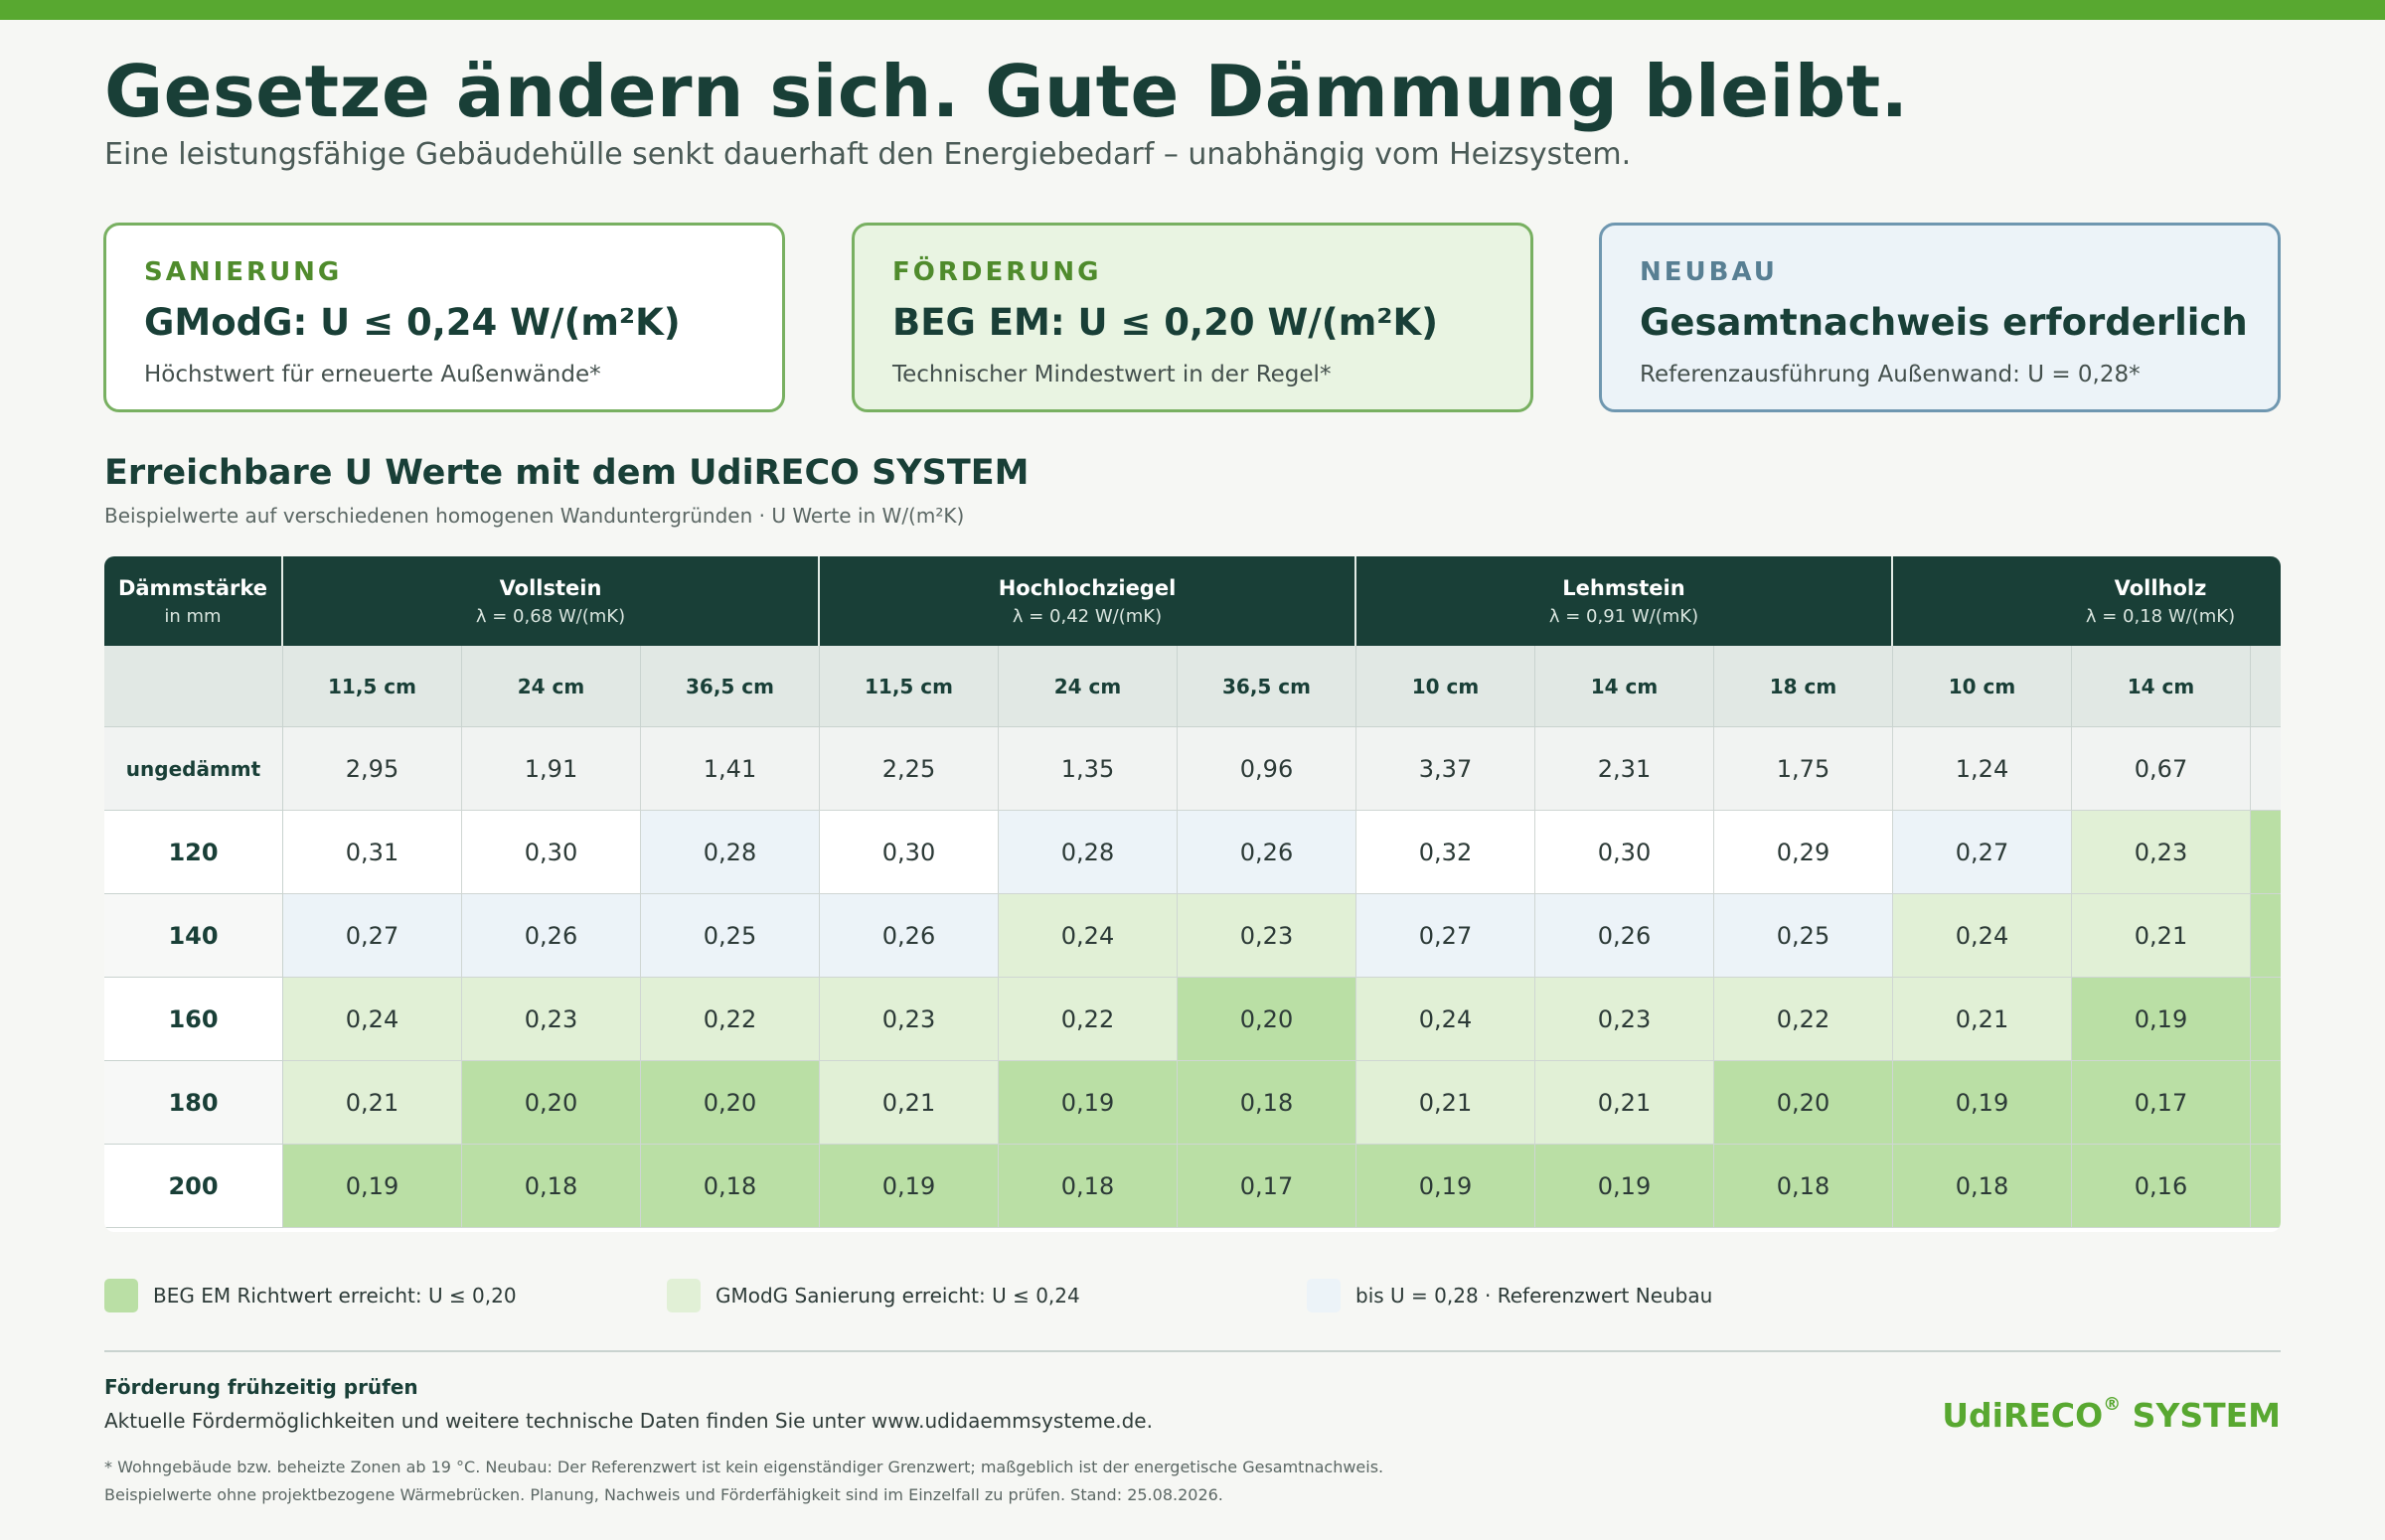 Image resolution: width=2385 pixels, height=1540 pixels. I want to click on value-text: 1,35, so click(1087, 769).